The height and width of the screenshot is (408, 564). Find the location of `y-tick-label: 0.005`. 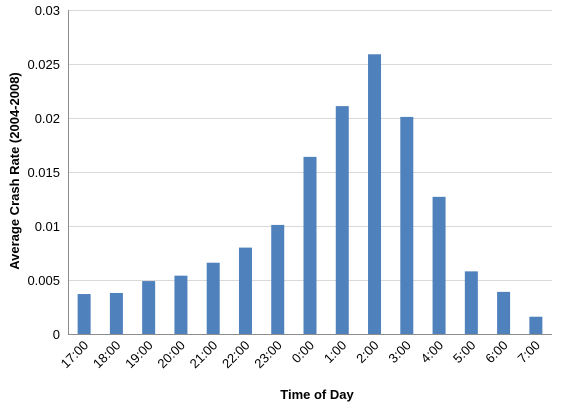

y-tick-label: 0.005 is located at coordinates (43, 280).